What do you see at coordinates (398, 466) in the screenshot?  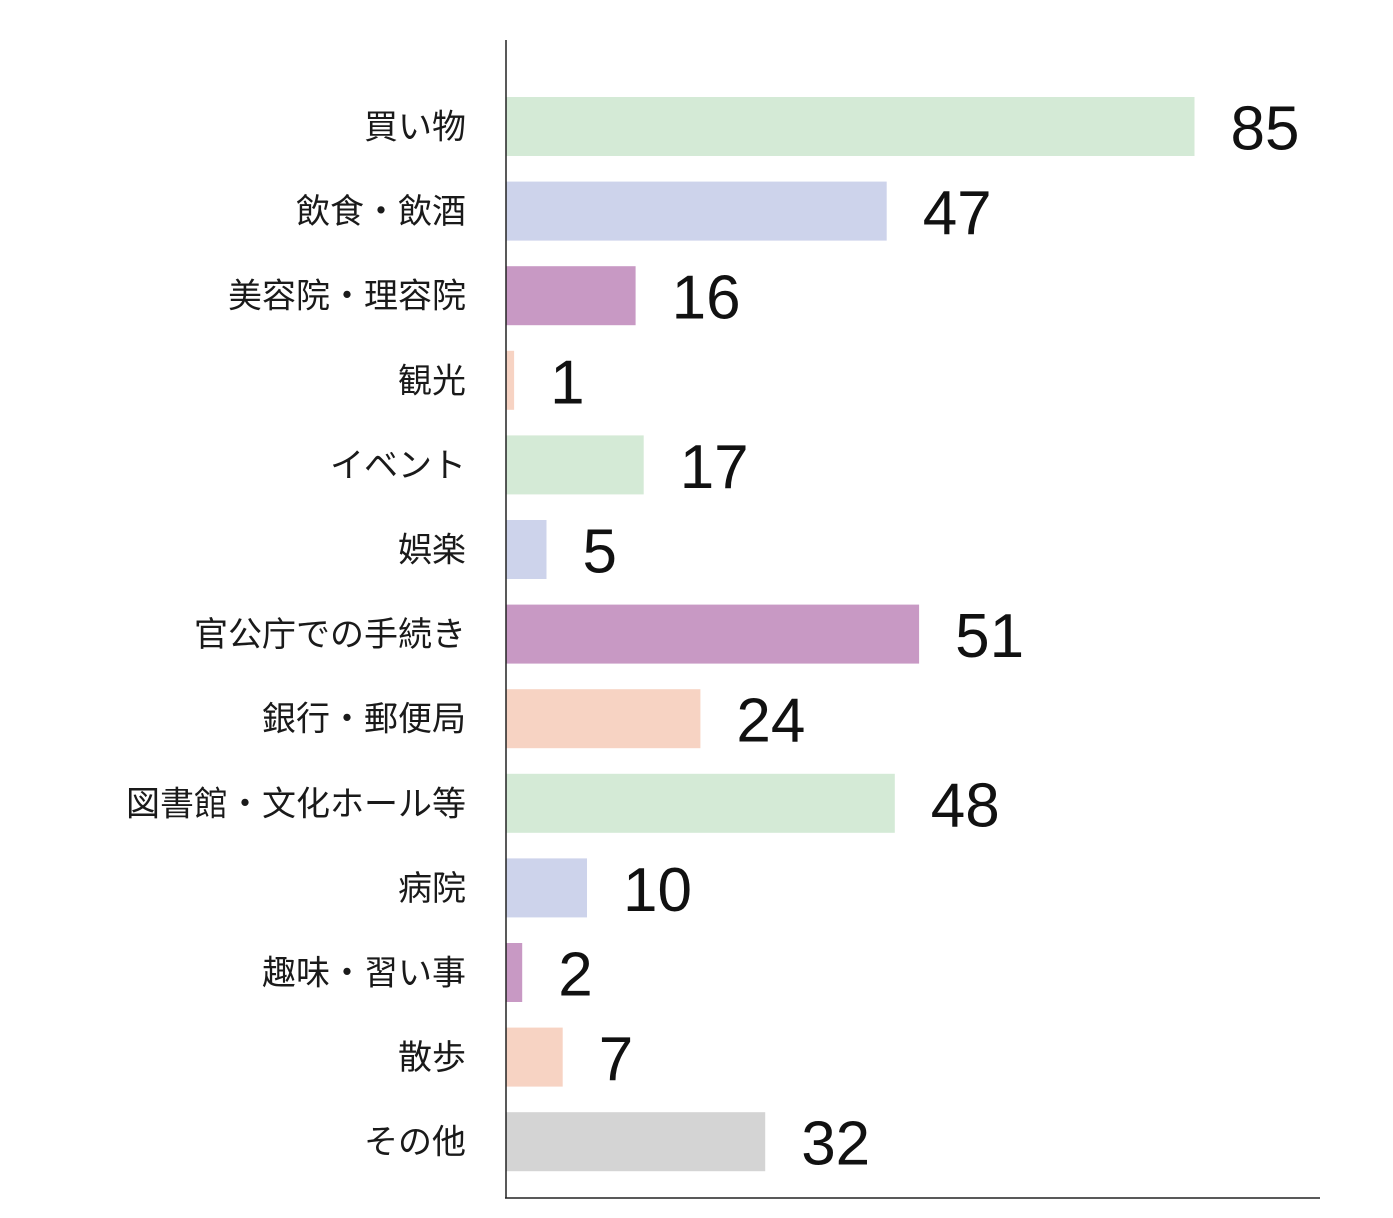 I see `category-label: イベント` at bounding box center [398, 466].